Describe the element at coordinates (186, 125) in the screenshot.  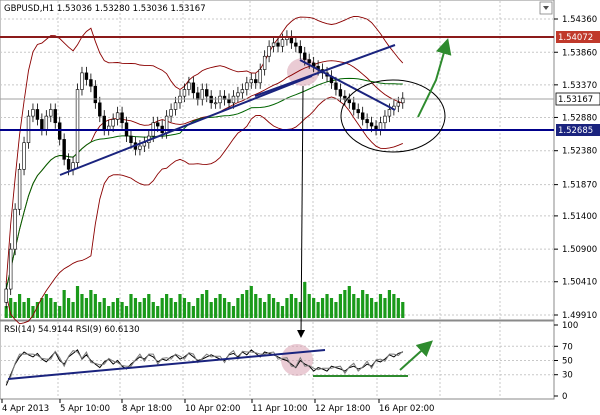
I see `uptrend-line` at that location.